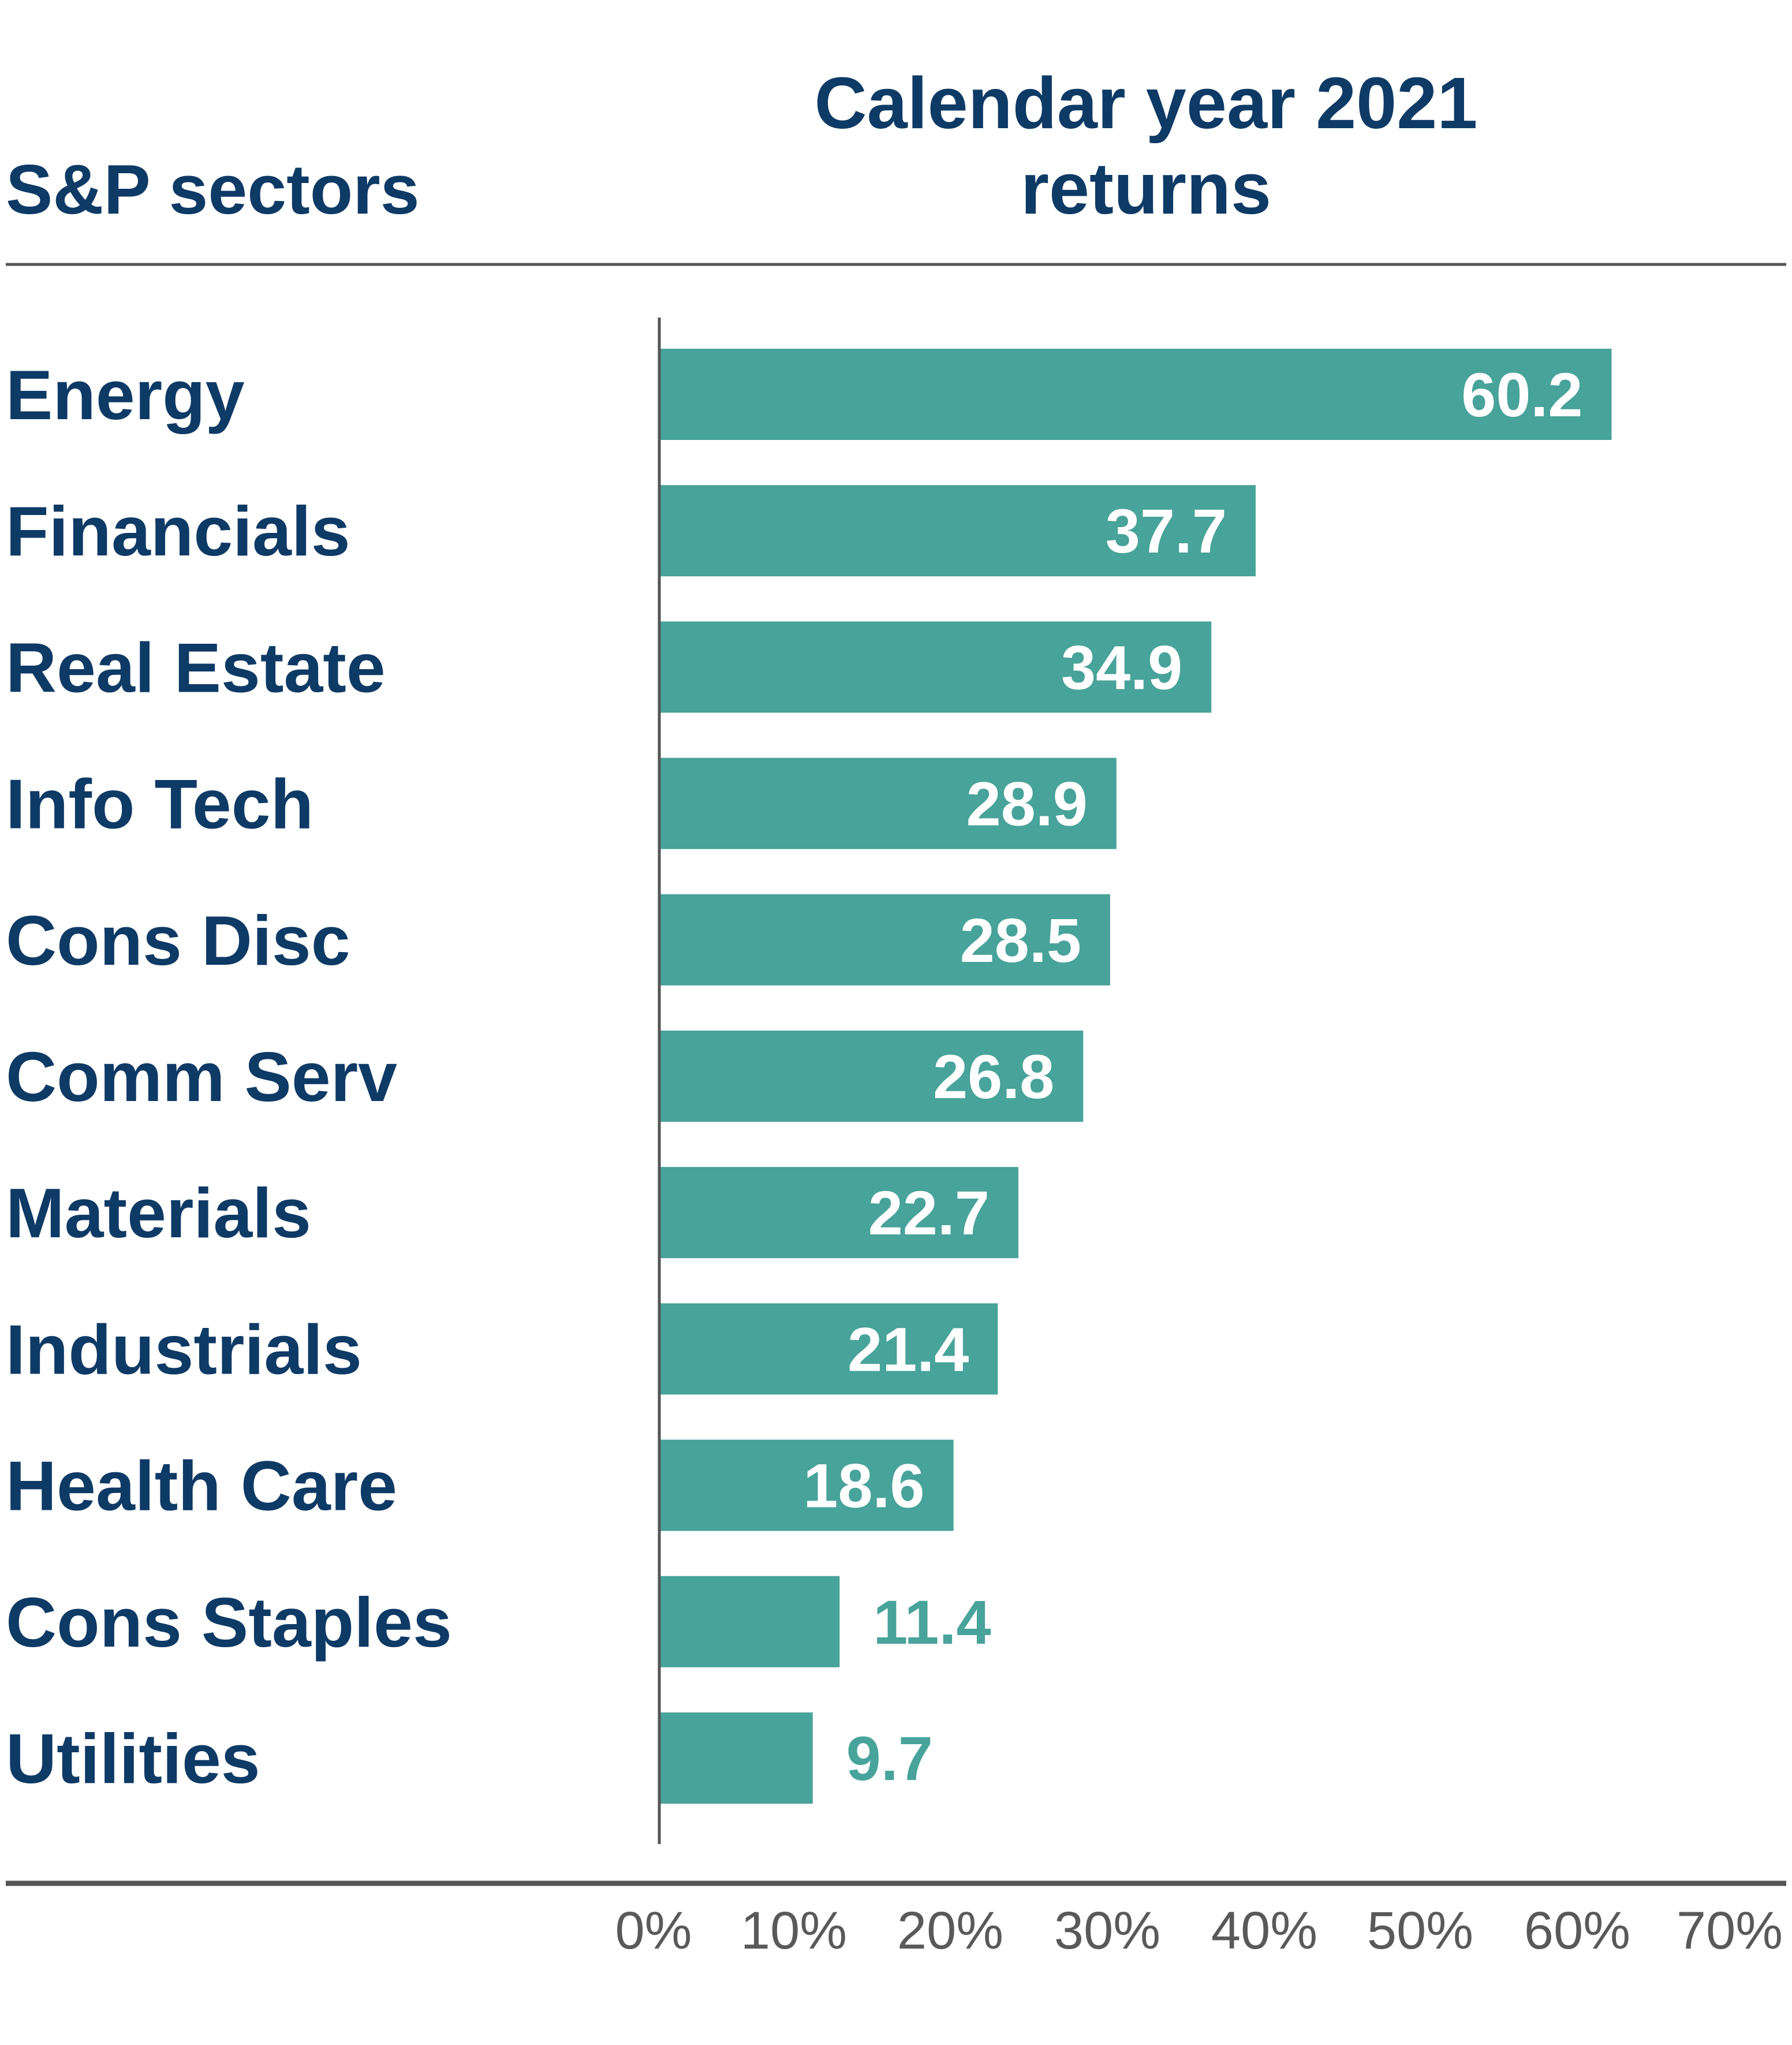  I want to click on chart-title-line2: returns, so click(1146, 188).